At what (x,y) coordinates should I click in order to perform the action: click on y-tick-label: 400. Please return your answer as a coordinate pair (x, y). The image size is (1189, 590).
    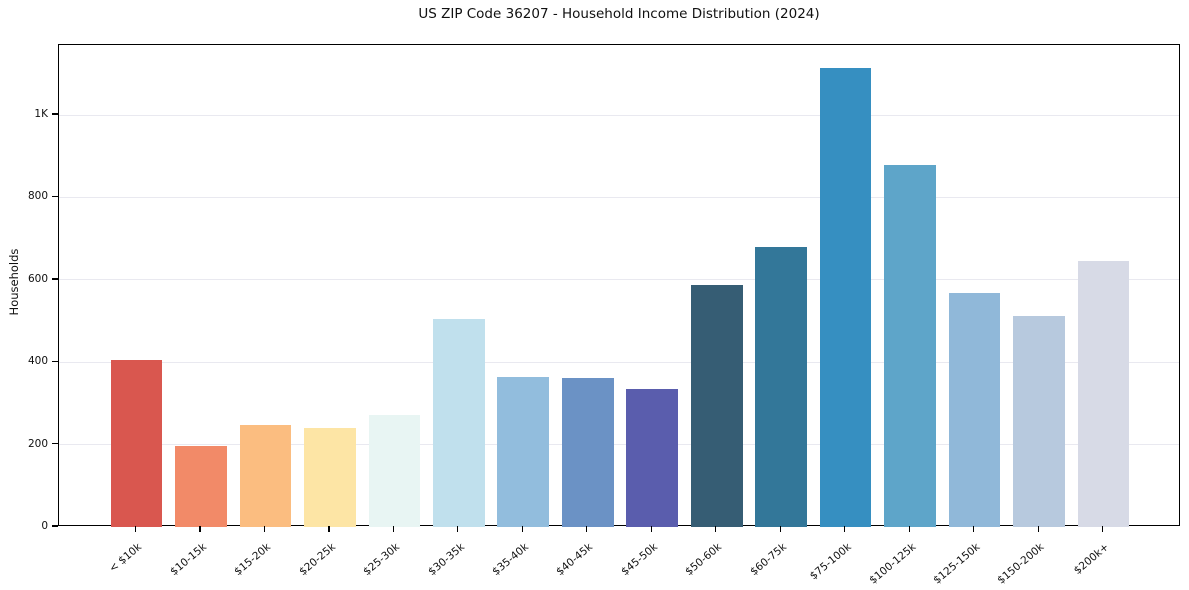
    Looking at the image, I should click on (37, 361).